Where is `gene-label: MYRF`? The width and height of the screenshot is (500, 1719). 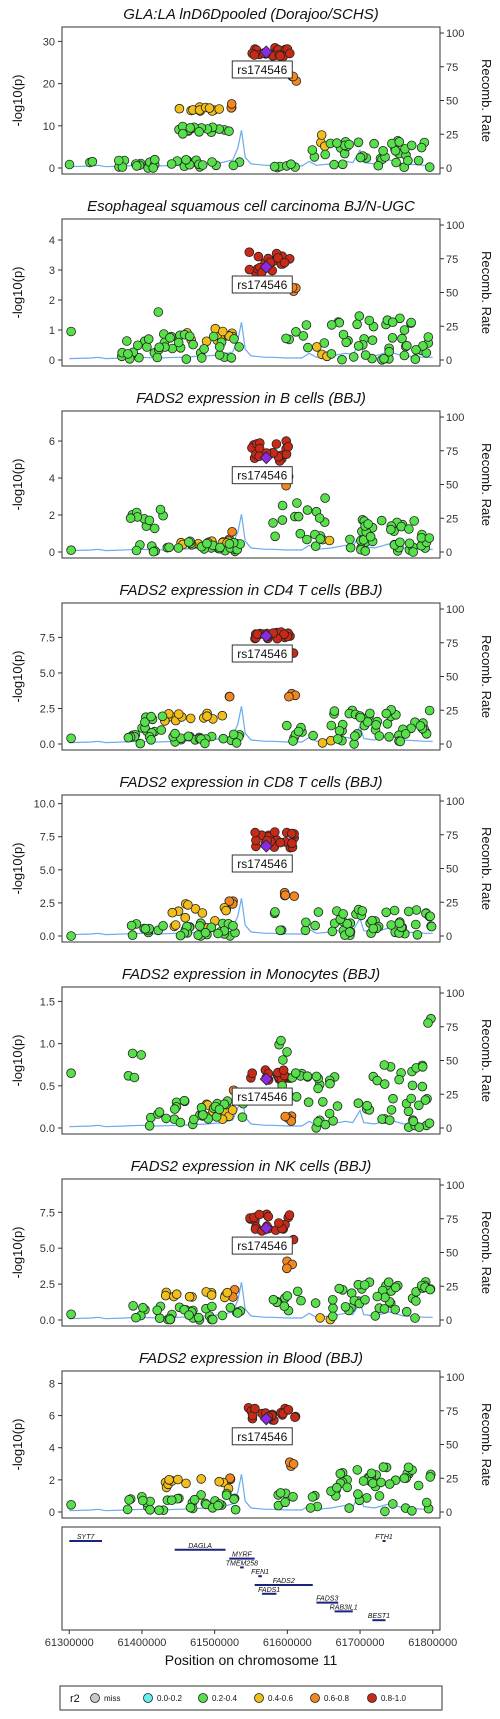 gene-label: MYRF is located at coordinates (242, 1555).